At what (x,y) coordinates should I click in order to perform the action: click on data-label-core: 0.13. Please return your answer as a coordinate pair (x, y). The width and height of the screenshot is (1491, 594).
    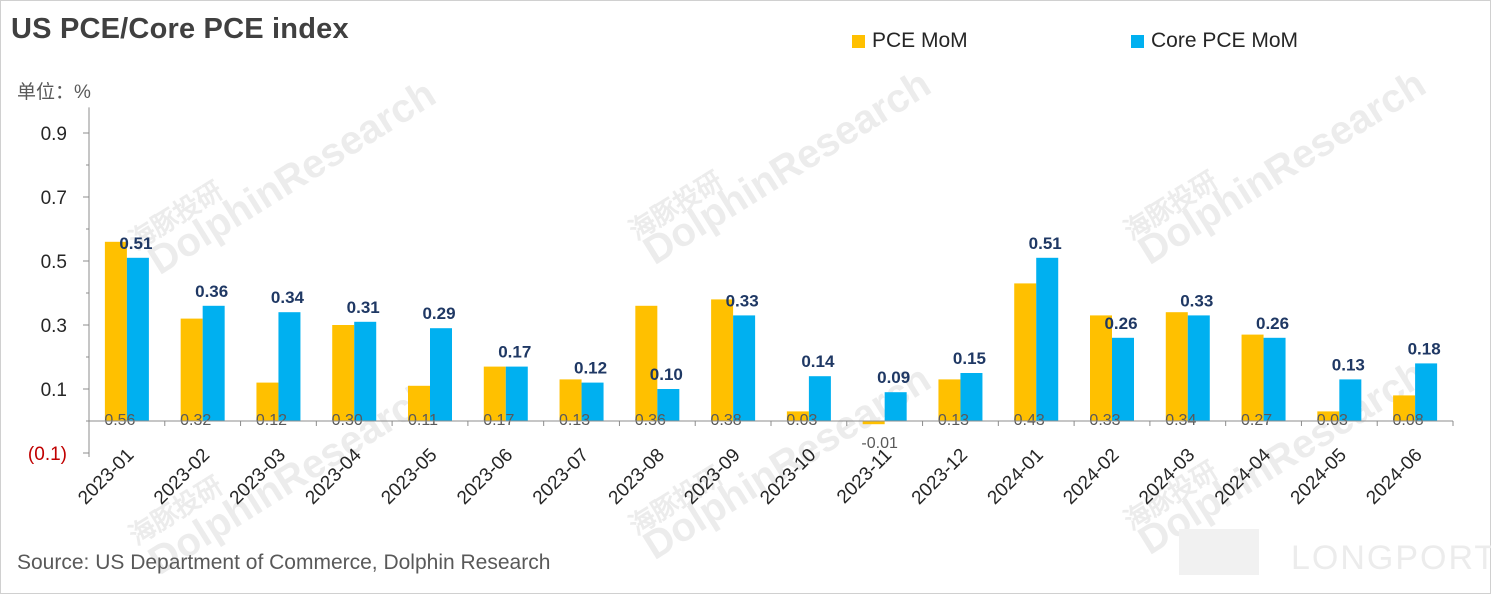
    Looking at the image, I should click on (1348, 364).